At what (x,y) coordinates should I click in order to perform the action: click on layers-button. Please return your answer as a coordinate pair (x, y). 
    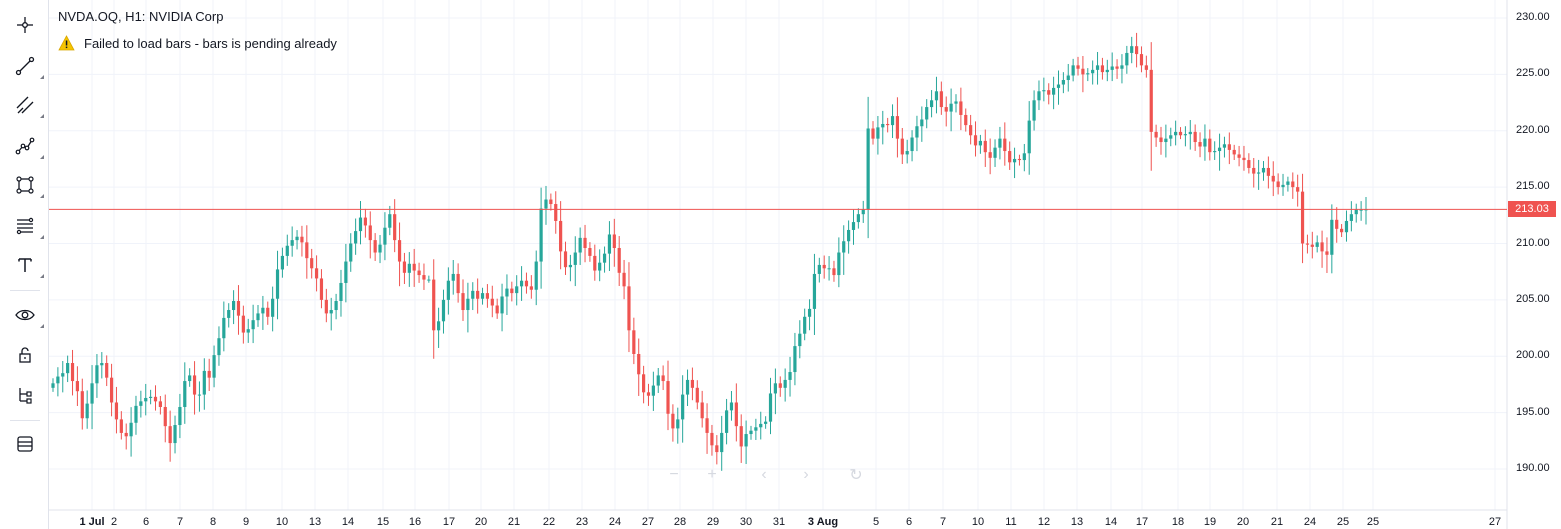
    Looking at the image, I should click on (25, 444).